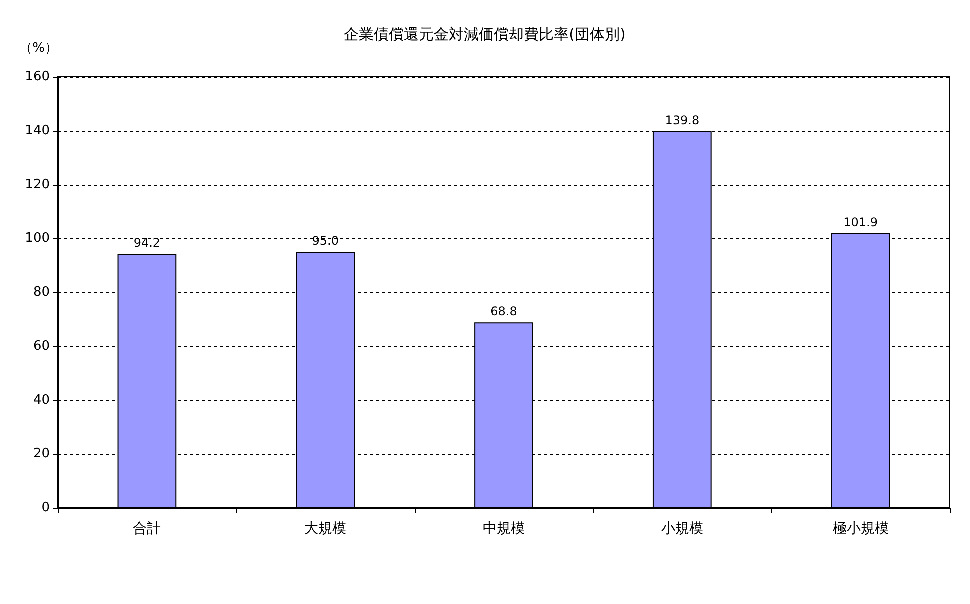  What do you see at coordinates (37, 77) in the screenshot?
I see `y-tick-label: 160` at bounding box center [37, 77].